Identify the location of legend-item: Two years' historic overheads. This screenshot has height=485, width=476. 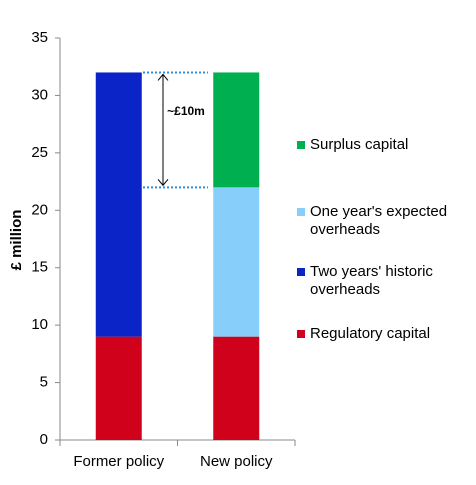
(382, 281).